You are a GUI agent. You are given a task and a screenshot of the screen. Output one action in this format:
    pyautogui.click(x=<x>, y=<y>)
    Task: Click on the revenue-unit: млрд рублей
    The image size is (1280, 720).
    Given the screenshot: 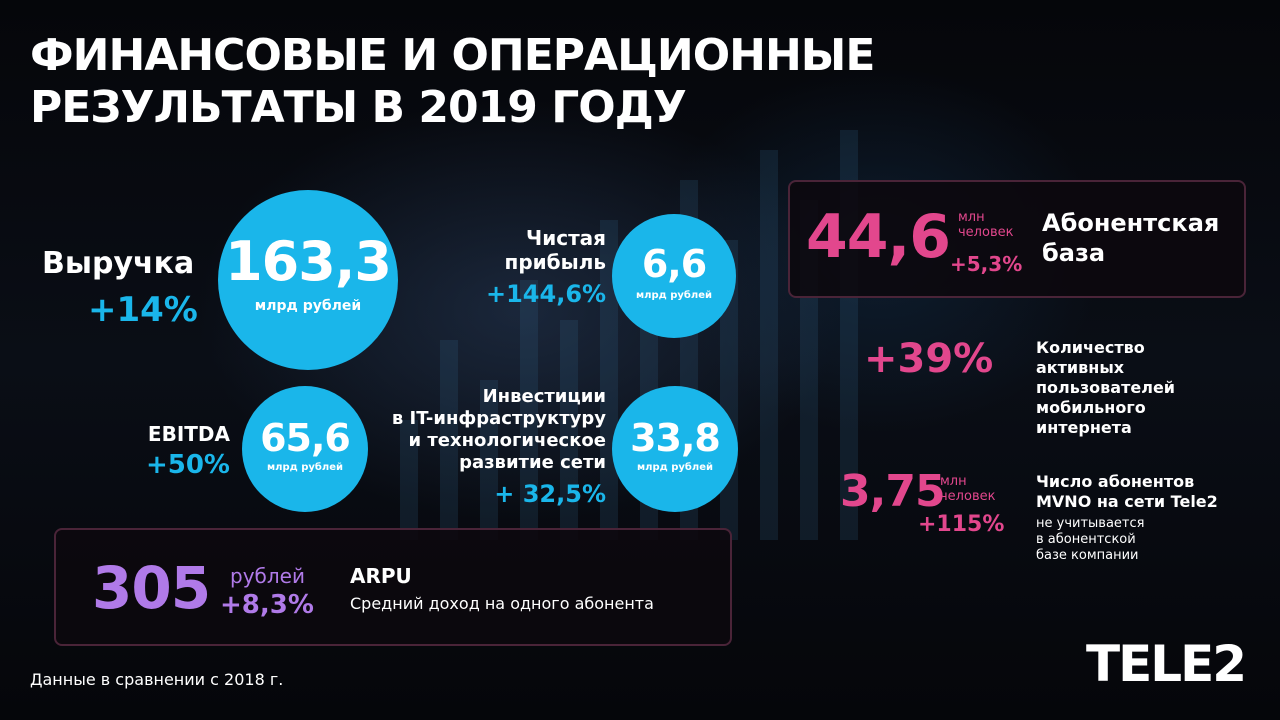 What is the action you would take?
    pyautogui.click(x=308, y=306)
    